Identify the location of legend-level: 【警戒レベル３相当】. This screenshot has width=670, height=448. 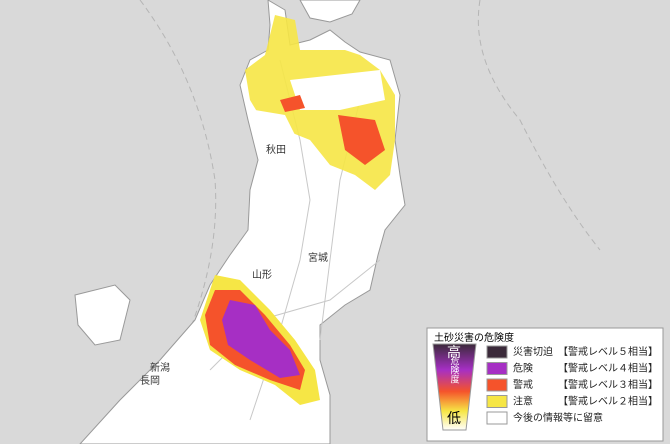
(608, 384).